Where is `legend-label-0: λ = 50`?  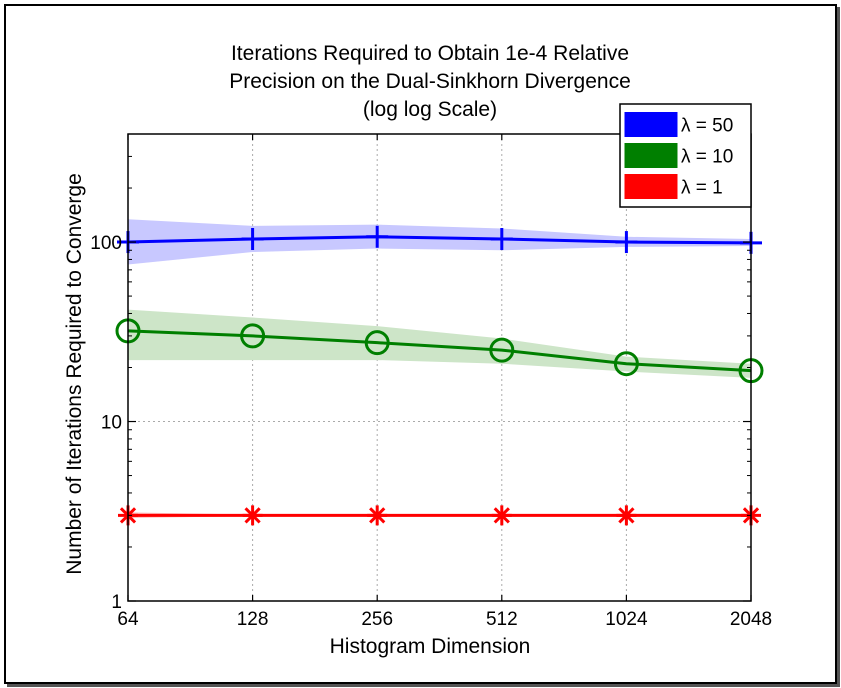 legend-label-0: λ = 50 is located at coordinates (707, 126).